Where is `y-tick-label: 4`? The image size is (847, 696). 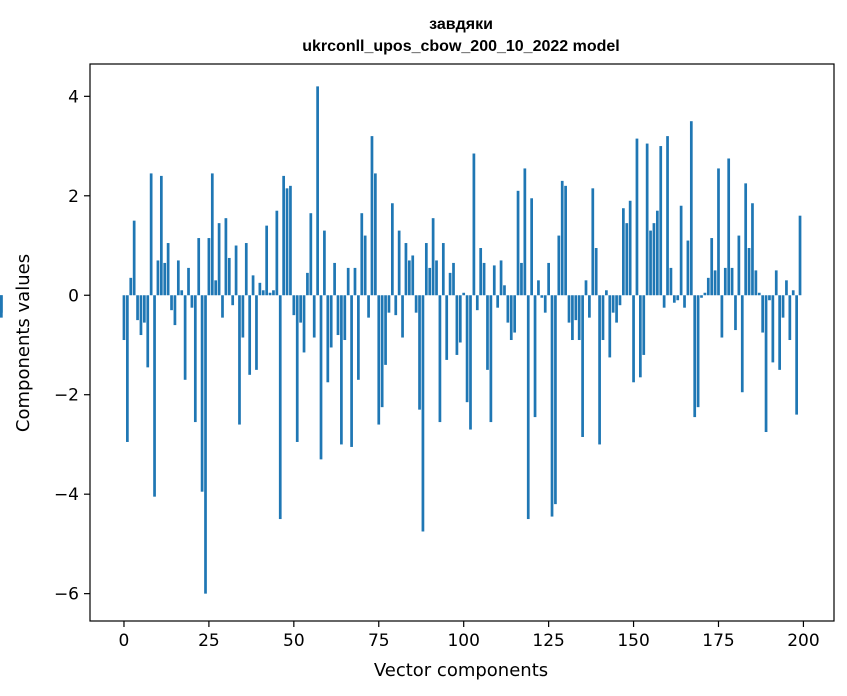 y-tick-label: 4 is located at coordinates (73, 97).